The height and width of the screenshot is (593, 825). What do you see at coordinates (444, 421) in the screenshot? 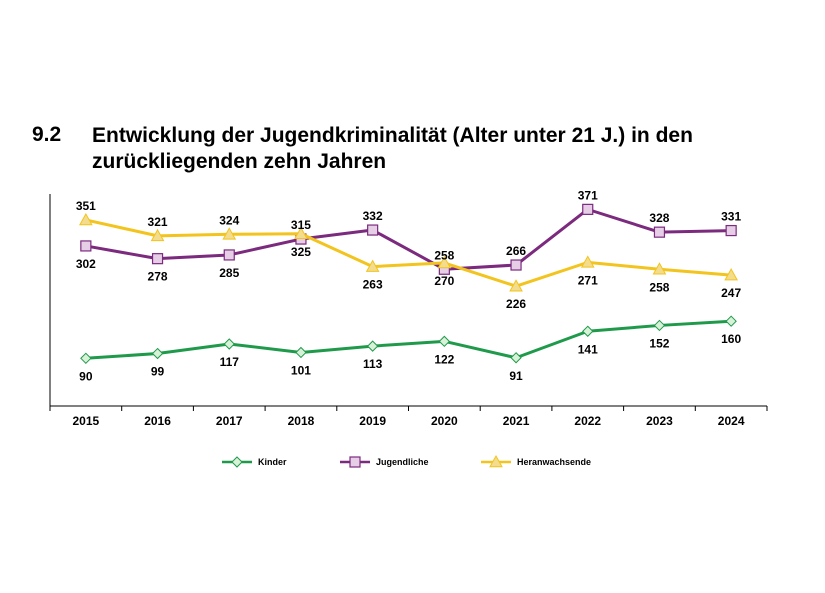
I see `x-tick-label: 2020` at bounding box center [444, 421].